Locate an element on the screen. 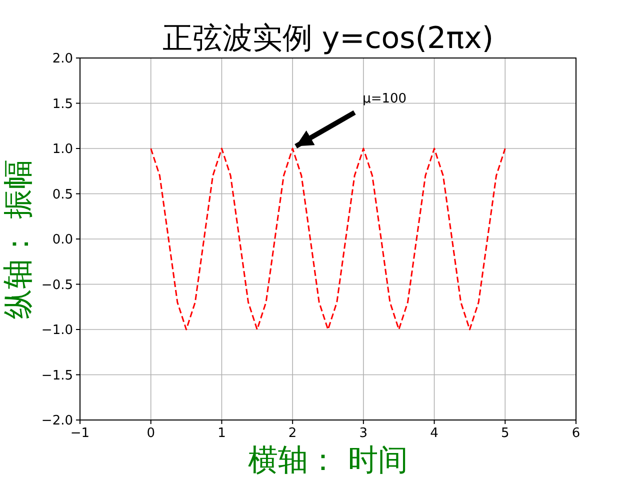  x-tick-label: 4 is located at coordinates (434, 433).